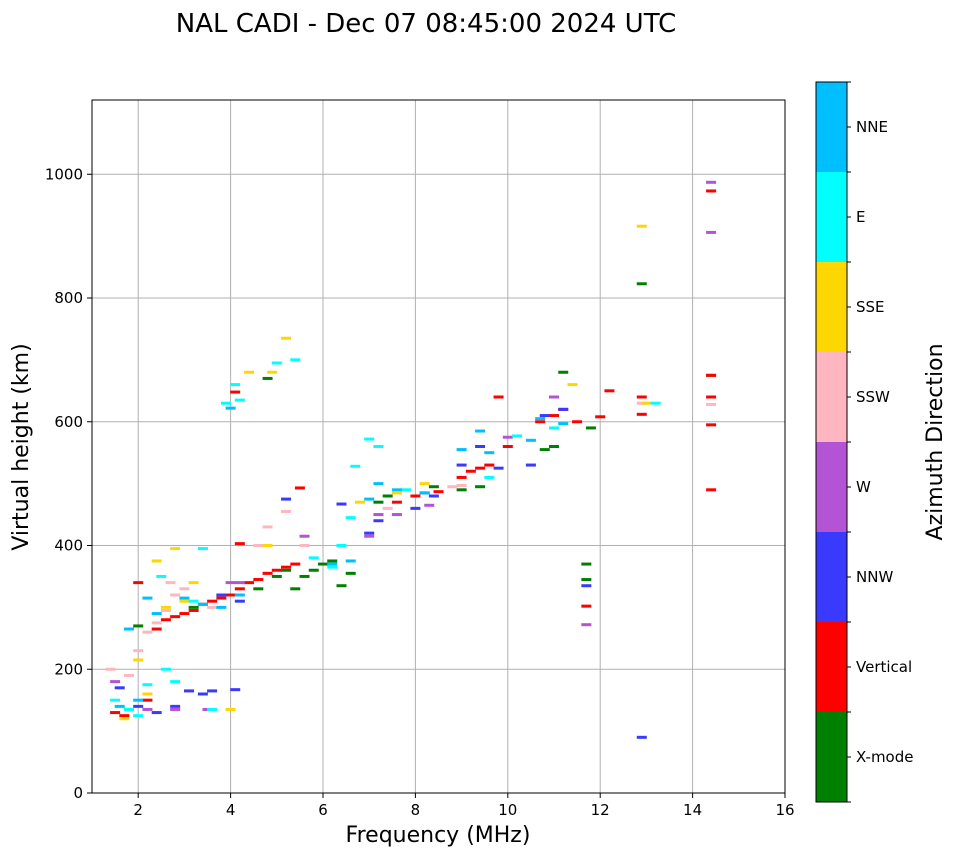 The height and width of the screenshot is (857, 958). Describe the element at coordinates (68, 546) in the screenshot. I see `y-tick-label: 400` at that location.